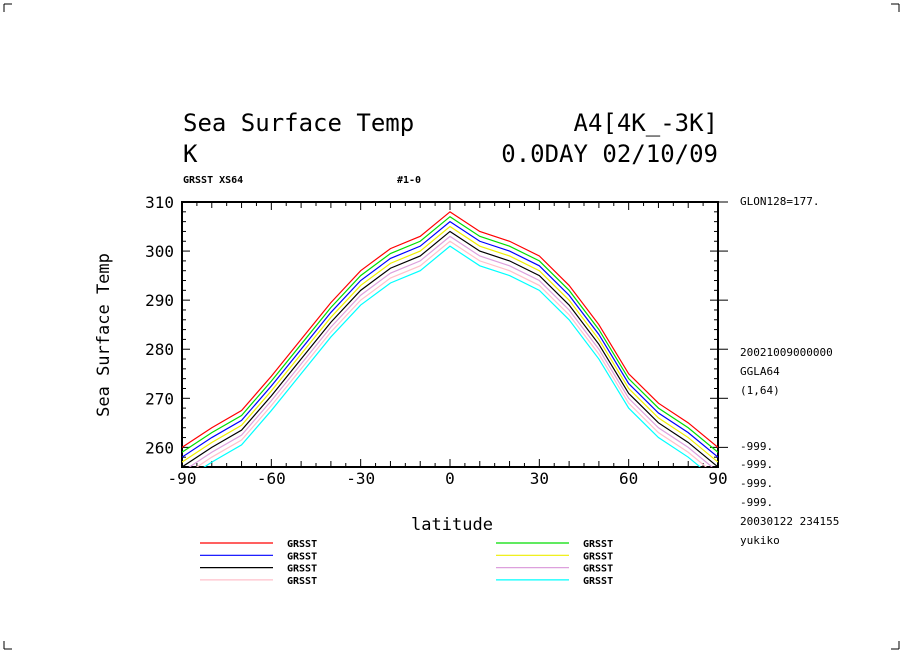  What do you see at coordinates (360, 478) in the screenshot?
I see `x-tick-label: -30` at bounding box center [360, 478].